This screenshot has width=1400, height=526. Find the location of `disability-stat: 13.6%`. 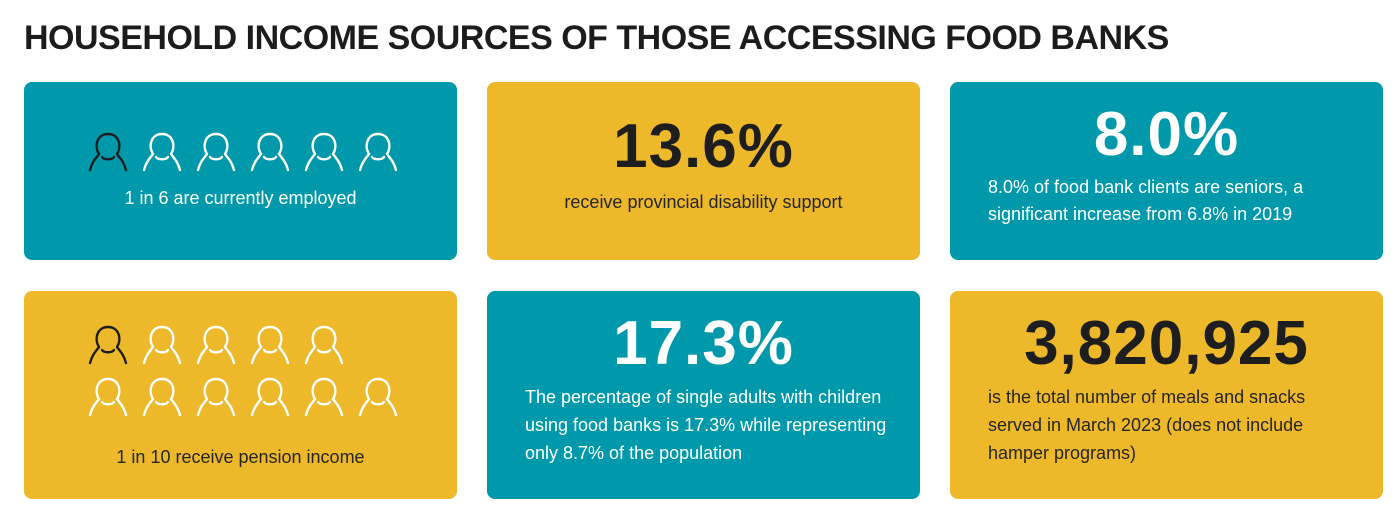

disability-stat: 13.6% is located at coordinates (703, 146).